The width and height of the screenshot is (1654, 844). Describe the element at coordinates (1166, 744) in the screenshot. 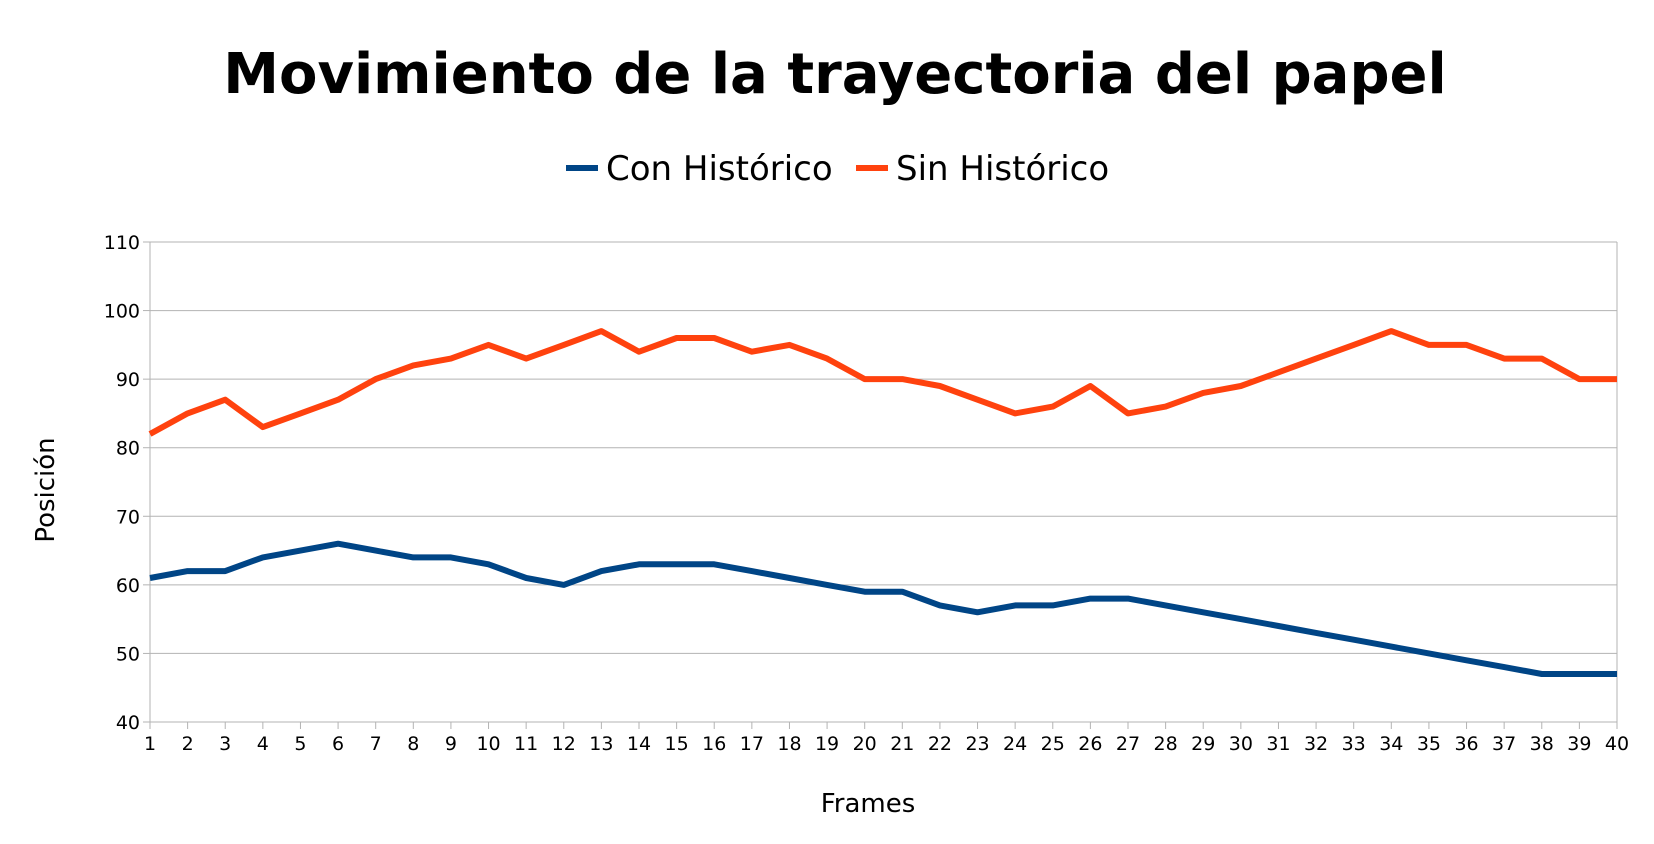

I see `x-tick-label: 28` at that location.